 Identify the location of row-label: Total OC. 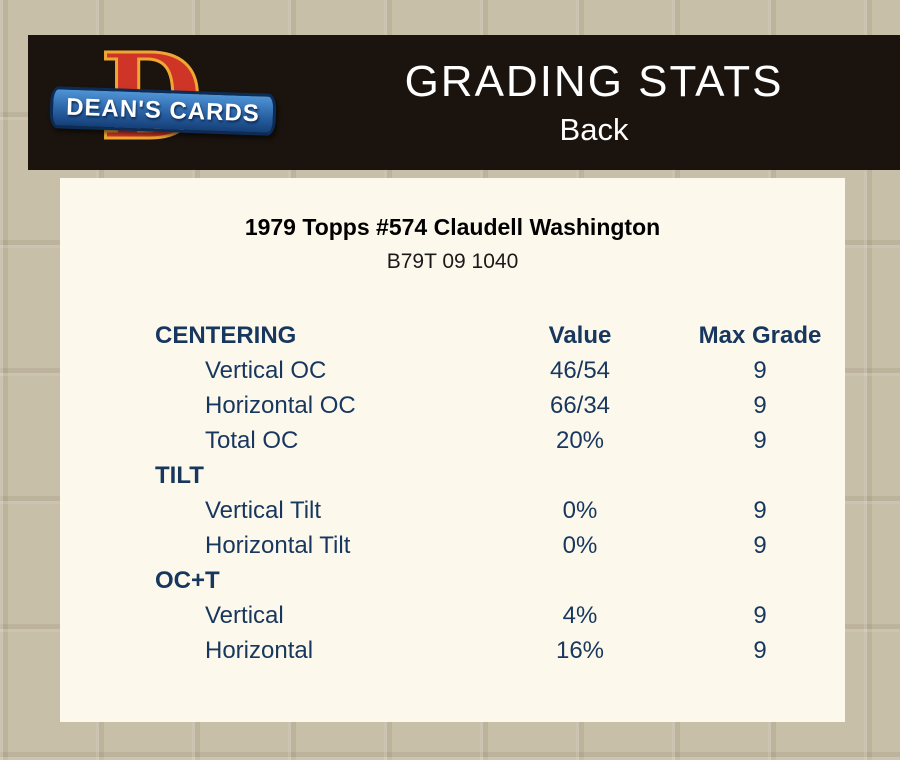
(252, 440).